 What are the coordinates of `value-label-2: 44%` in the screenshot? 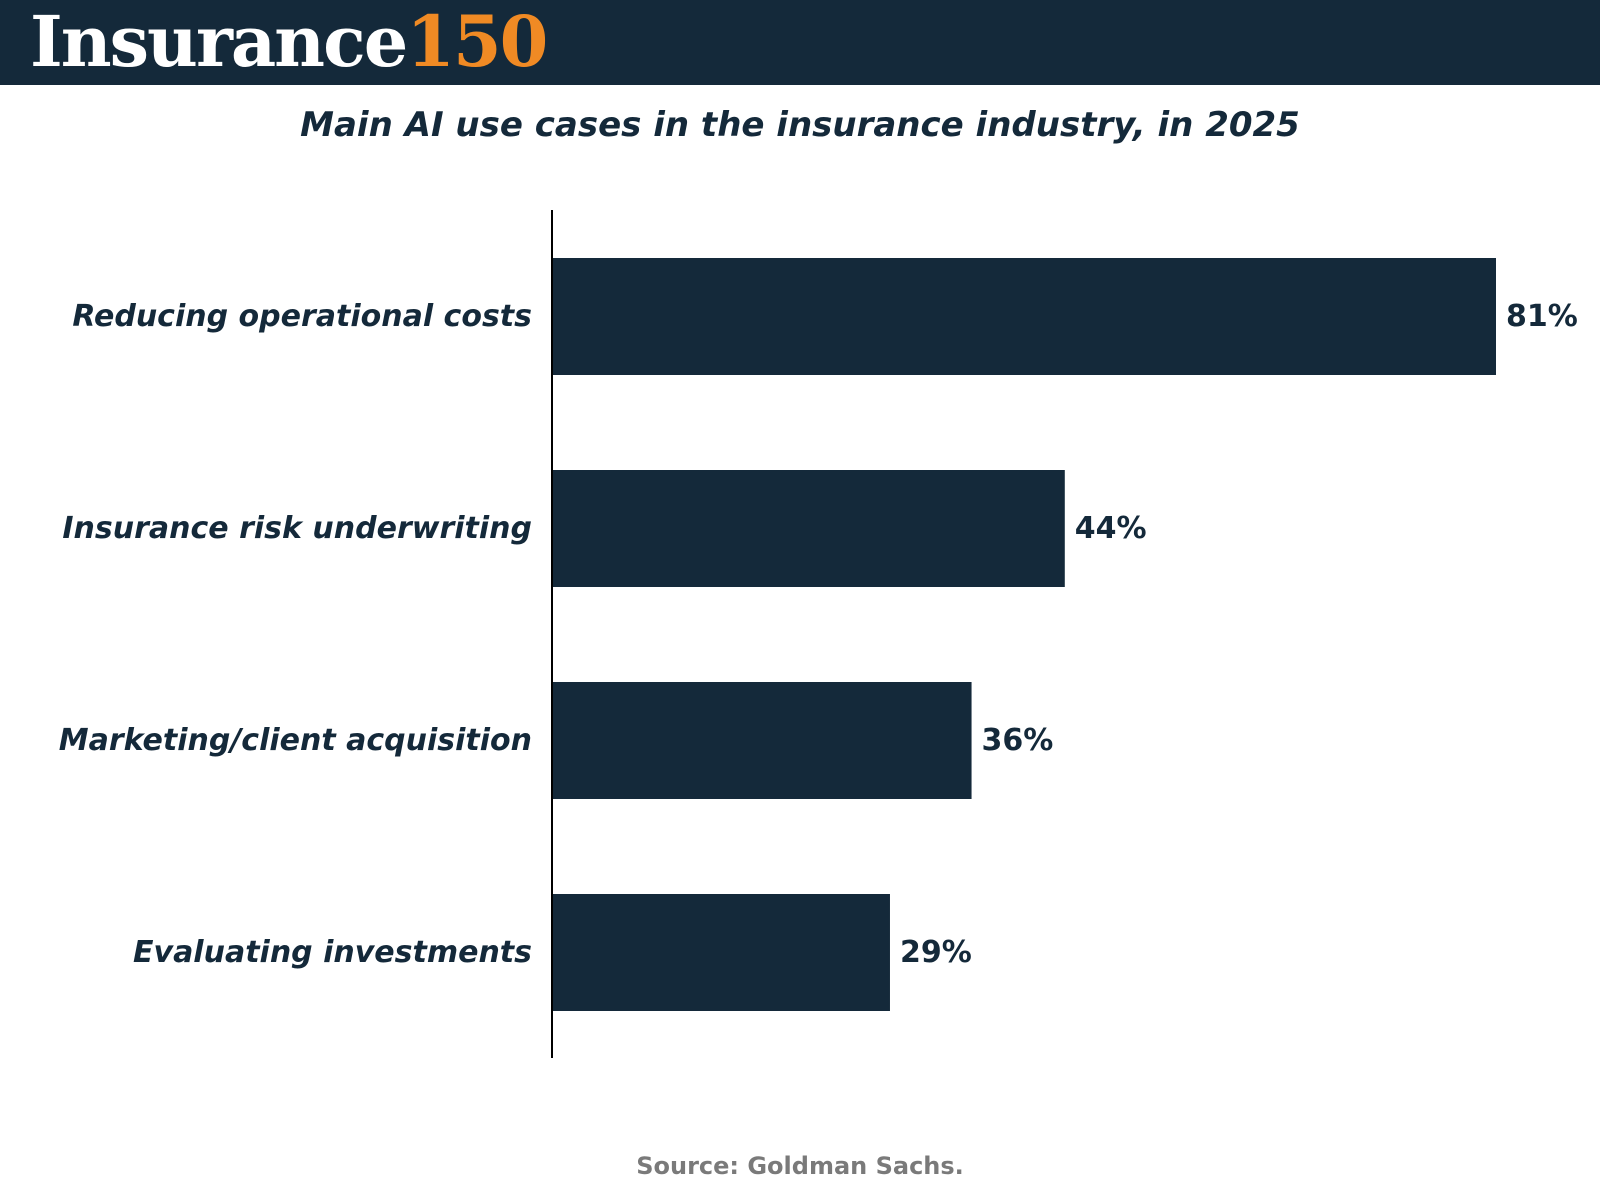 It's located at (1111, 528).